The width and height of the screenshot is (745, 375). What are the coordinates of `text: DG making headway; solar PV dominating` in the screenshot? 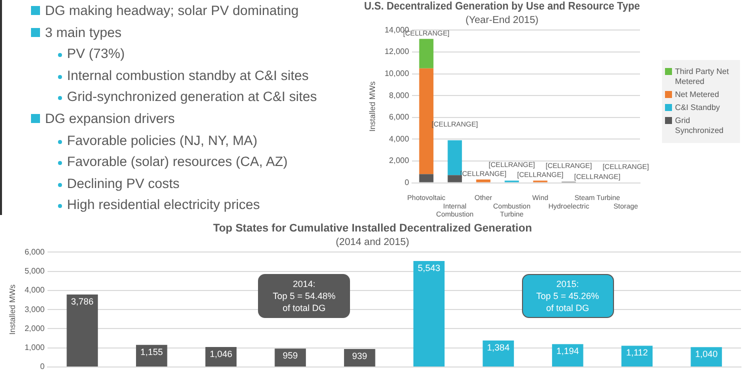 It's located at (172, 11).